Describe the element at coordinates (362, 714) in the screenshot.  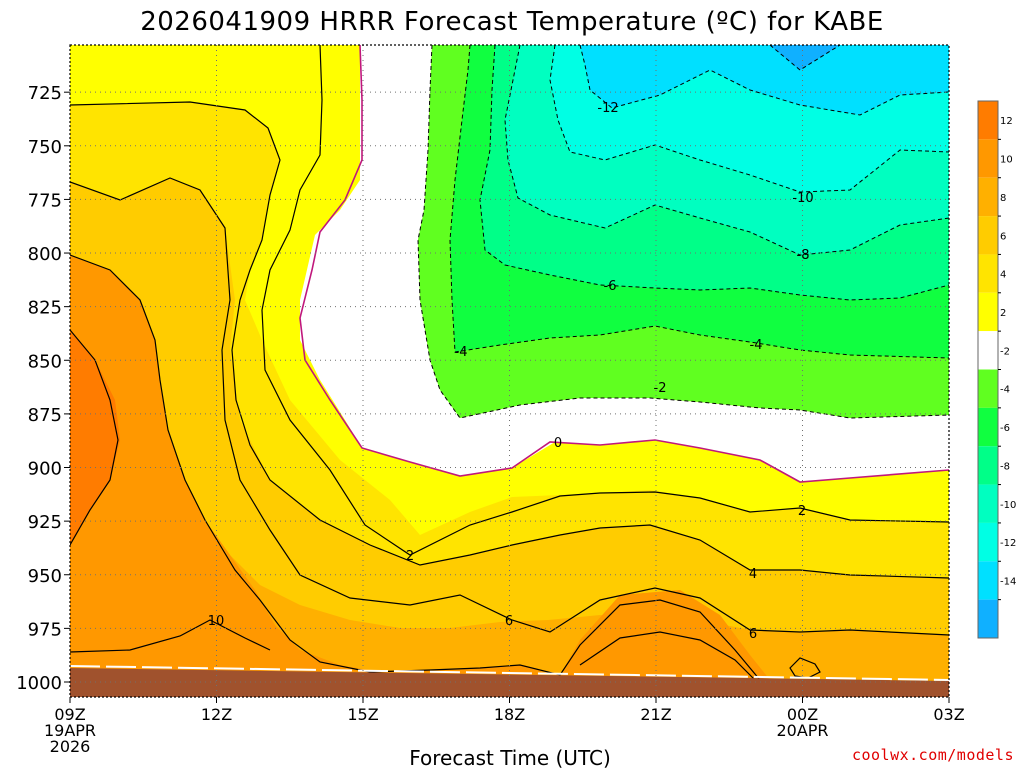
I see `x-tick-label: 15Z` at that location.